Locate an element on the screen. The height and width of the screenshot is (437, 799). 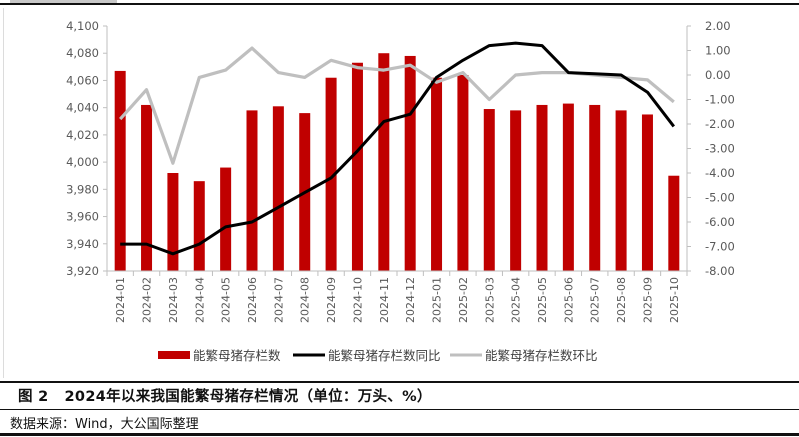
x-axis-tick-label: 2024-01 is located at coordinates (120, 300).